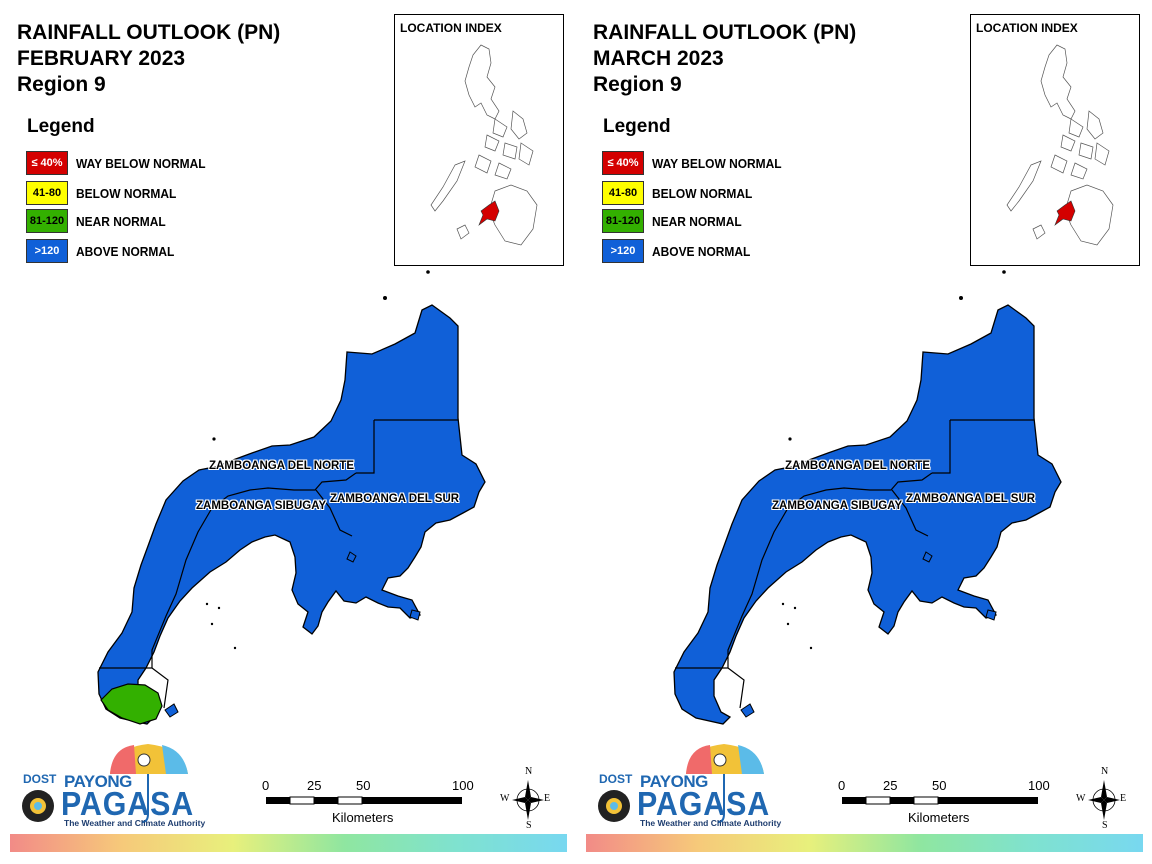  I want to click on title-line-2: FEBRUARY 2023, so click(101, 58).